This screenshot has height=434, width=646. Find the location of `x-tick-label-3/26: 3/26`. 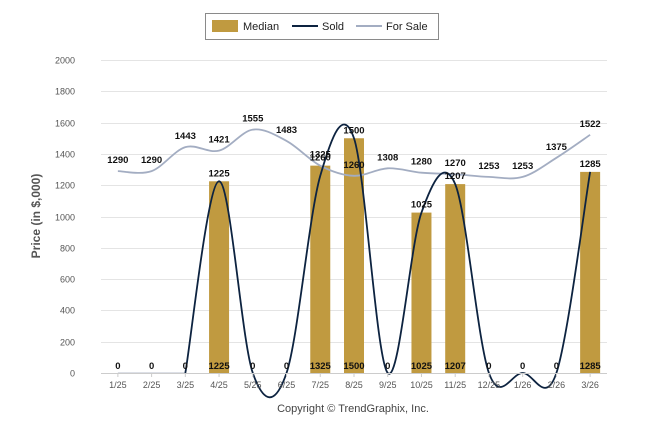

x-tick-label-3/26: 3/26 is located at coordinates (590, 385).